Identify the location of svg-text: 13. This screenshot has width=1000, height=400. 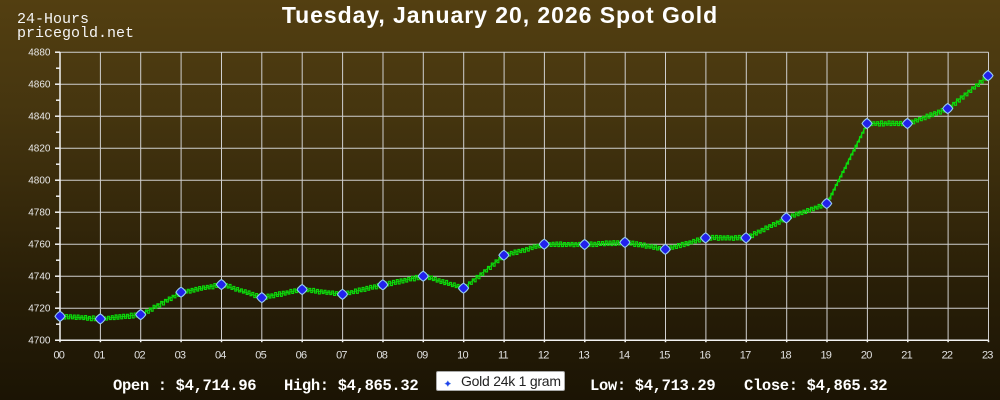
(583, 356).